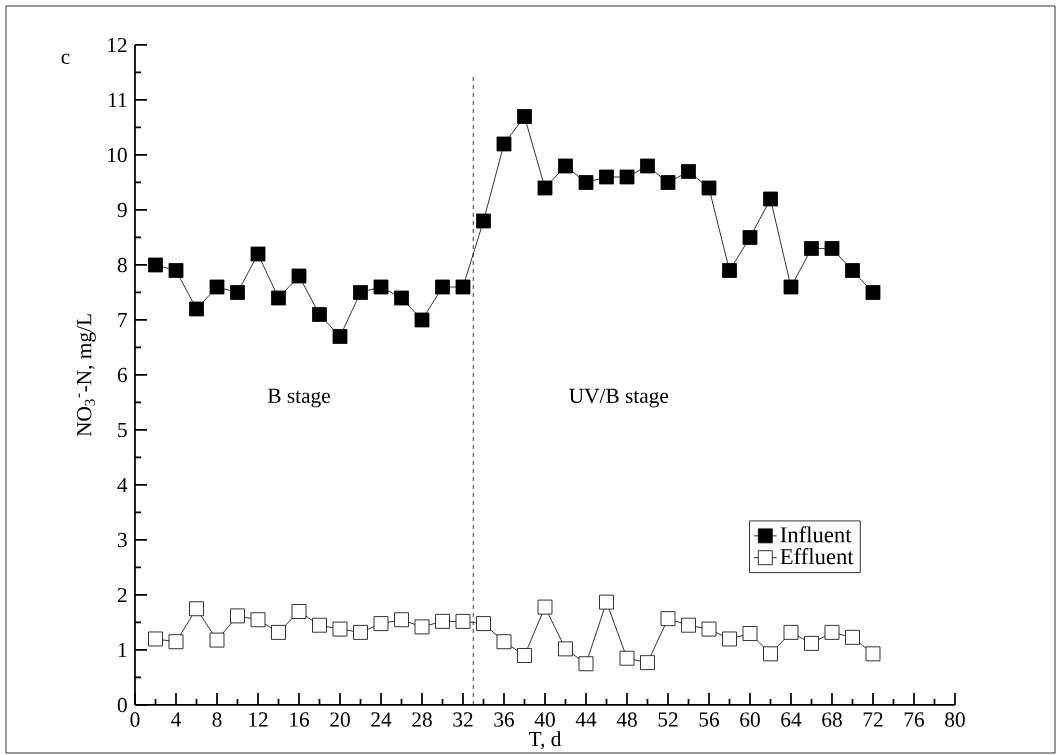 This screenshot has height=755, width=1058. What do you see at coordinates (122, 265) in the screenshot?
I see `y-tick-label: 8` at bounding box center [122, 265].